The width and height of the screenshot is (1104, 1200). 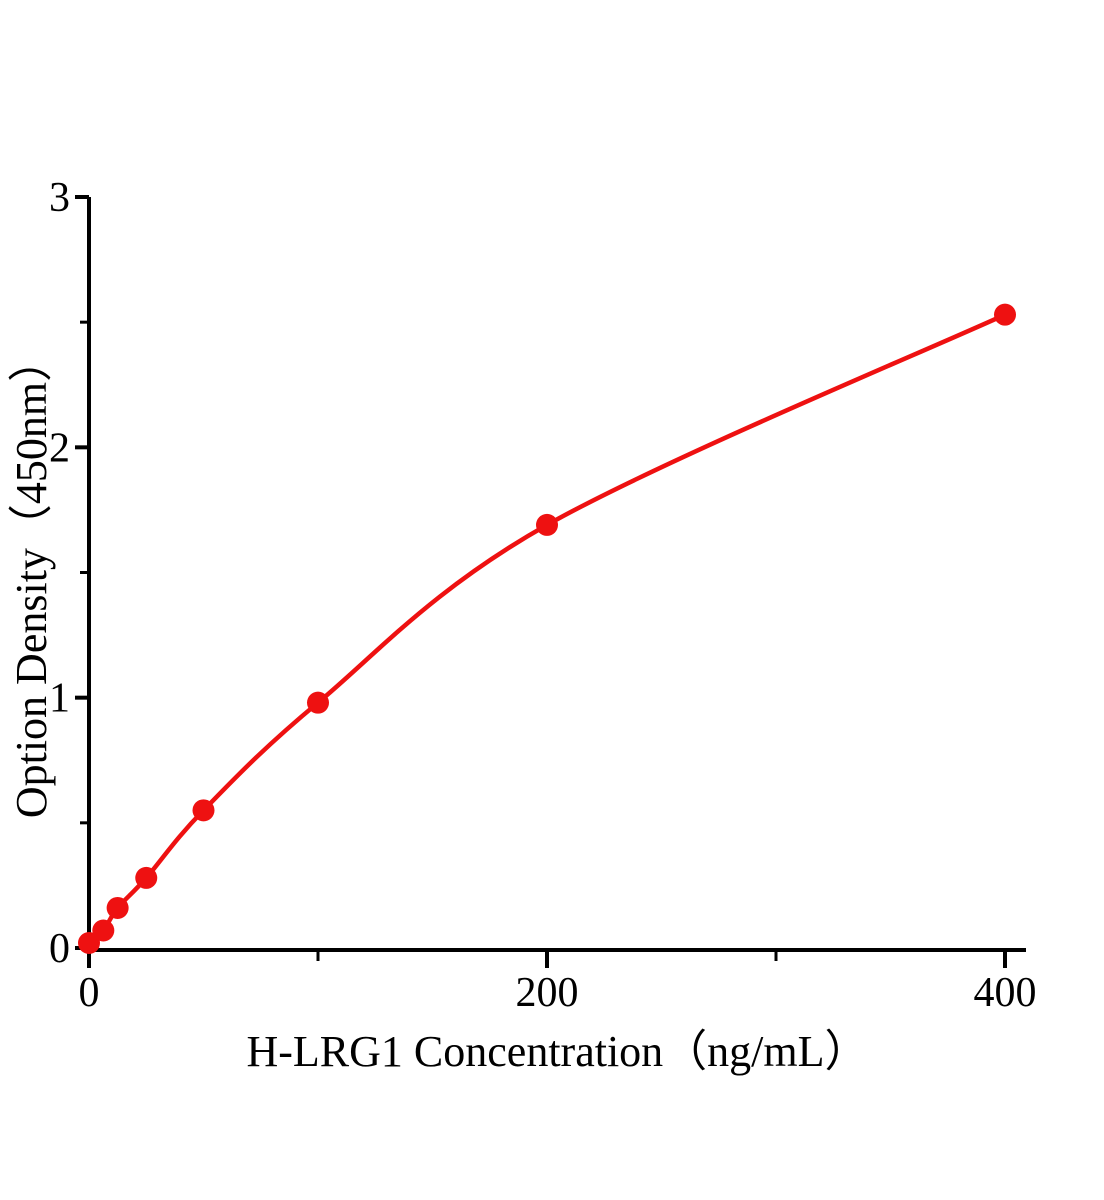 I want to click on x-tick-label: 400, so click(x=1005, y=993).